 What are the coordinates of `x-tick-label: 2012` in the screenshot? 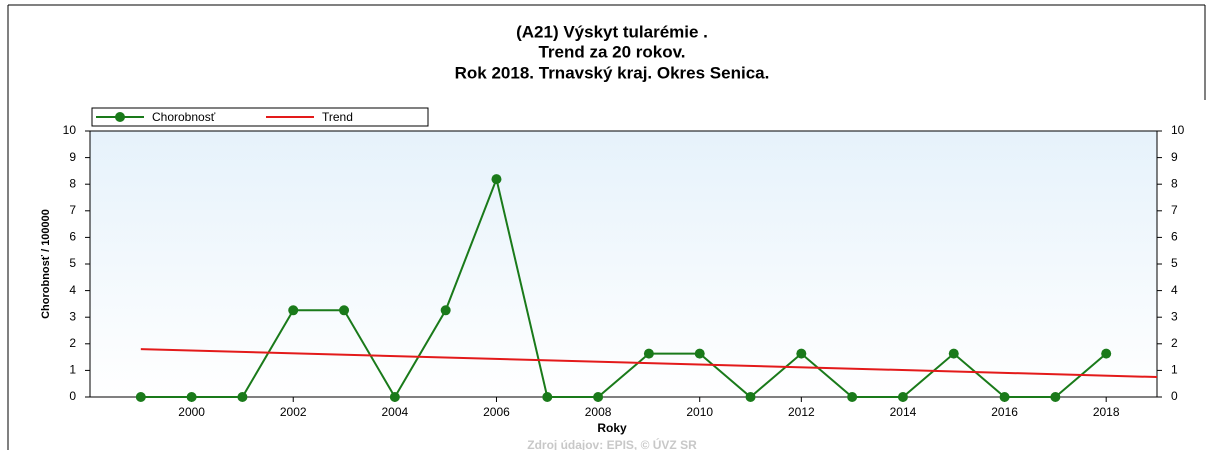 It's located at (801, 412).